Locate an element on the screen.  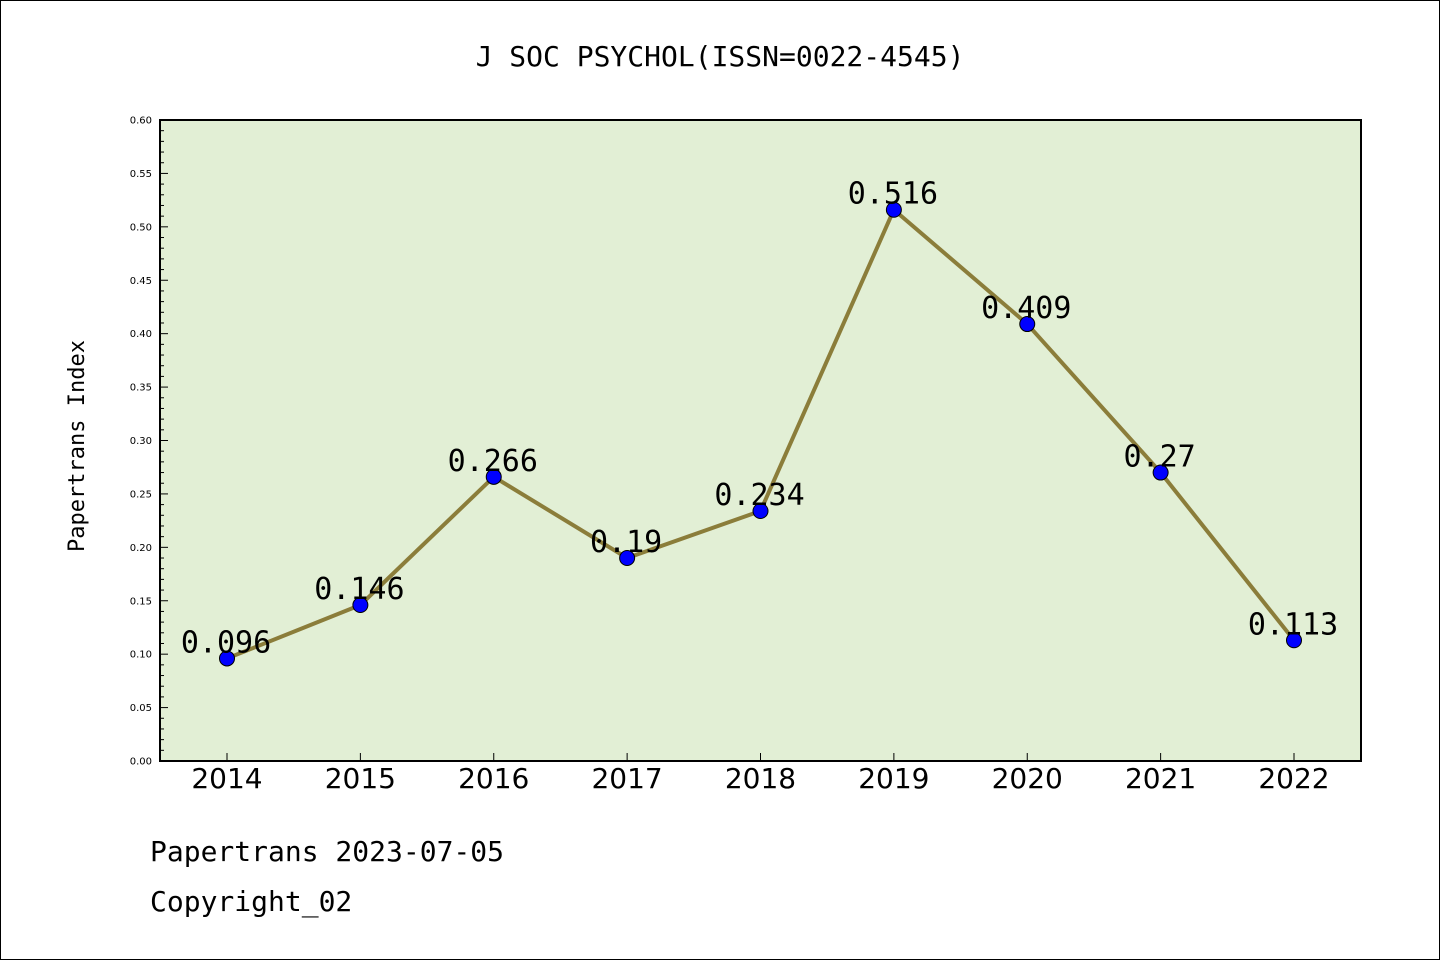
x-tick-label: 2015 is located at coordinates (360, 778).